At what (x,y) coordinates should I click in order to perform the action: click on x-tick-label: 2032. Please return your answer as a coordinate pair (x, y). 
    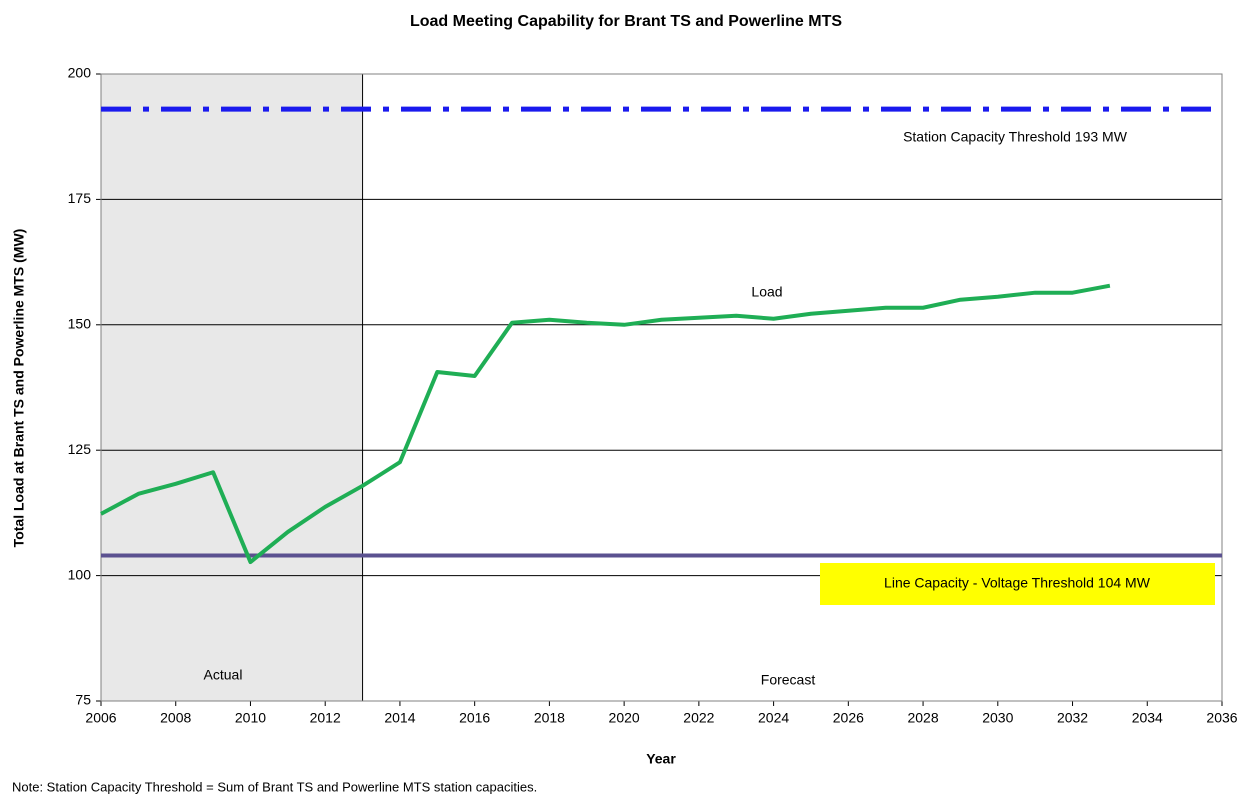
    Looking at the image, I should click on (1072, 718).